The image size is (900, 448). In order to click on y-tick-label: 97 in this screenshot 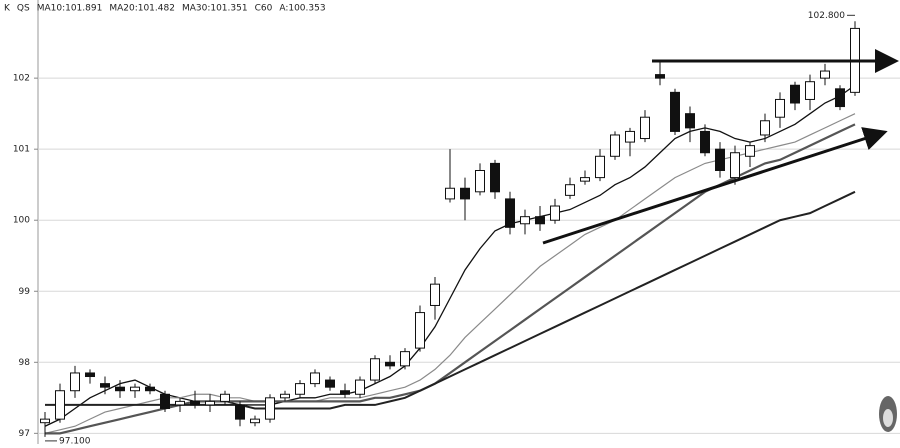, I will do `click(24, 434)`.